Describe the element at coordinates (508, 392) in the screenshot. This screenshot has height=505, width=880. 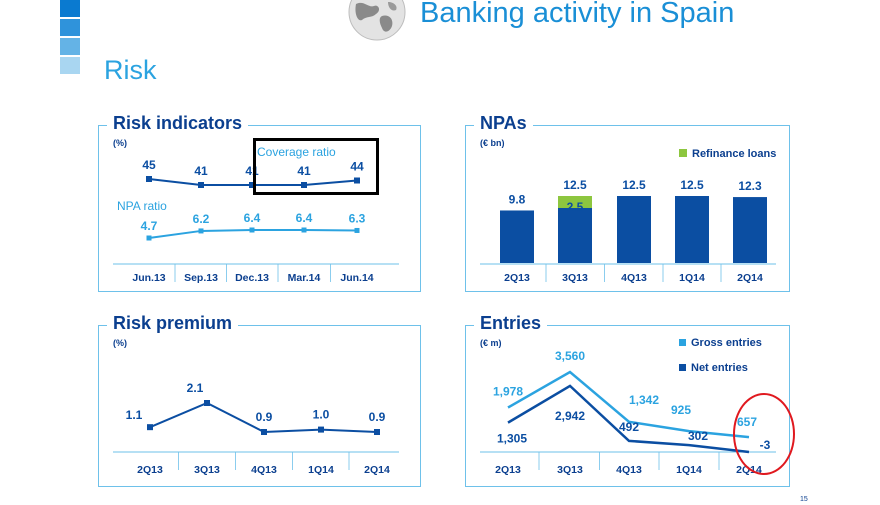
I see `gross-entries-value-label: 1,978` at that location.